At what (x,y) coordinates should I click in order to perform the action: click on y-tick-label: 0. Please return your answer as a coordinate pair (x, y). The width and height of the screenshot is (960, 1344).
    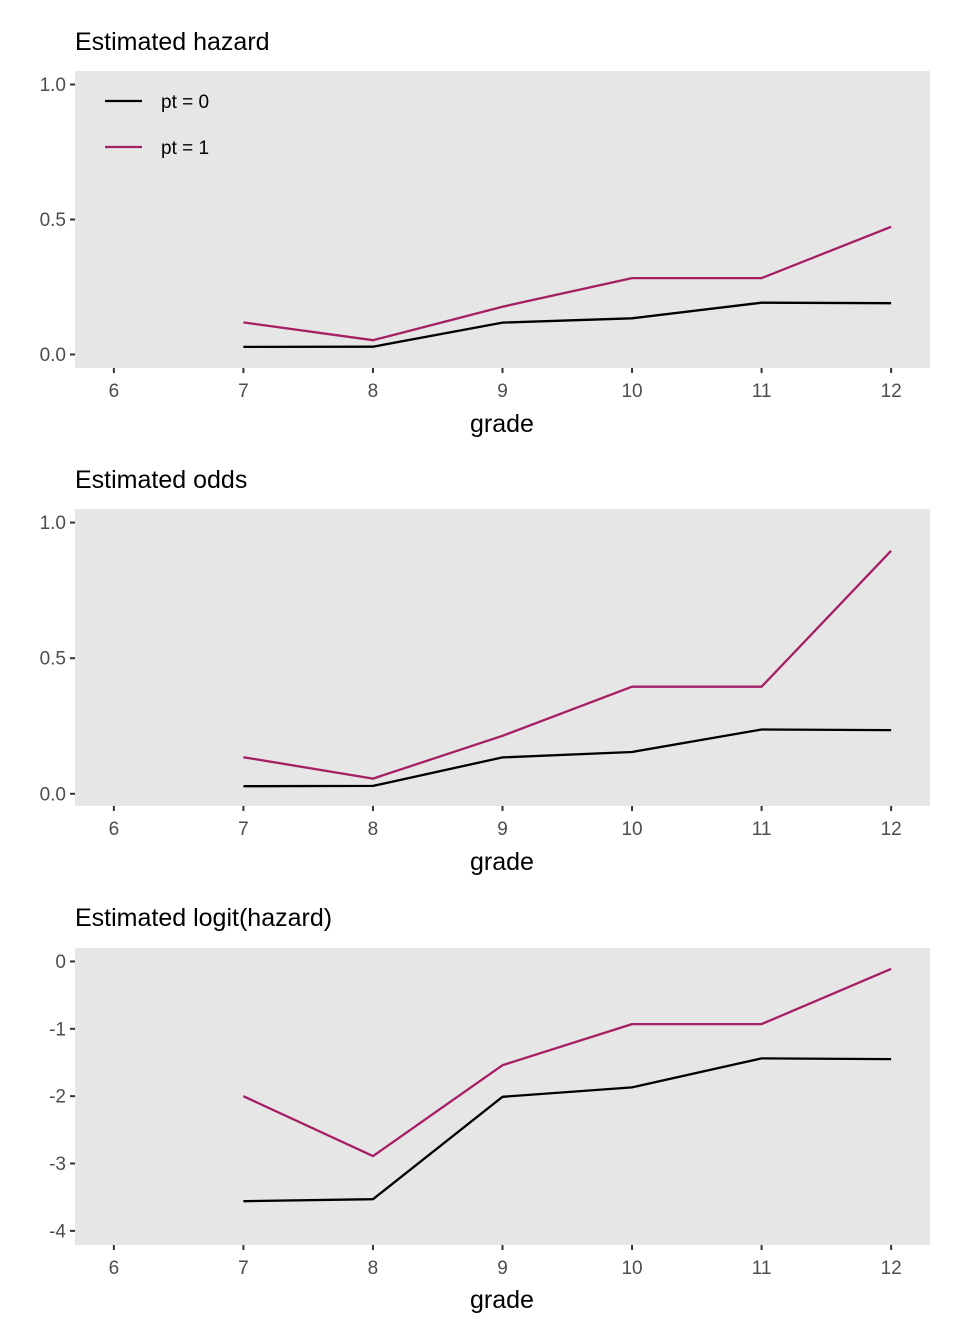
    Looking at the image, I should click on (60, 962).